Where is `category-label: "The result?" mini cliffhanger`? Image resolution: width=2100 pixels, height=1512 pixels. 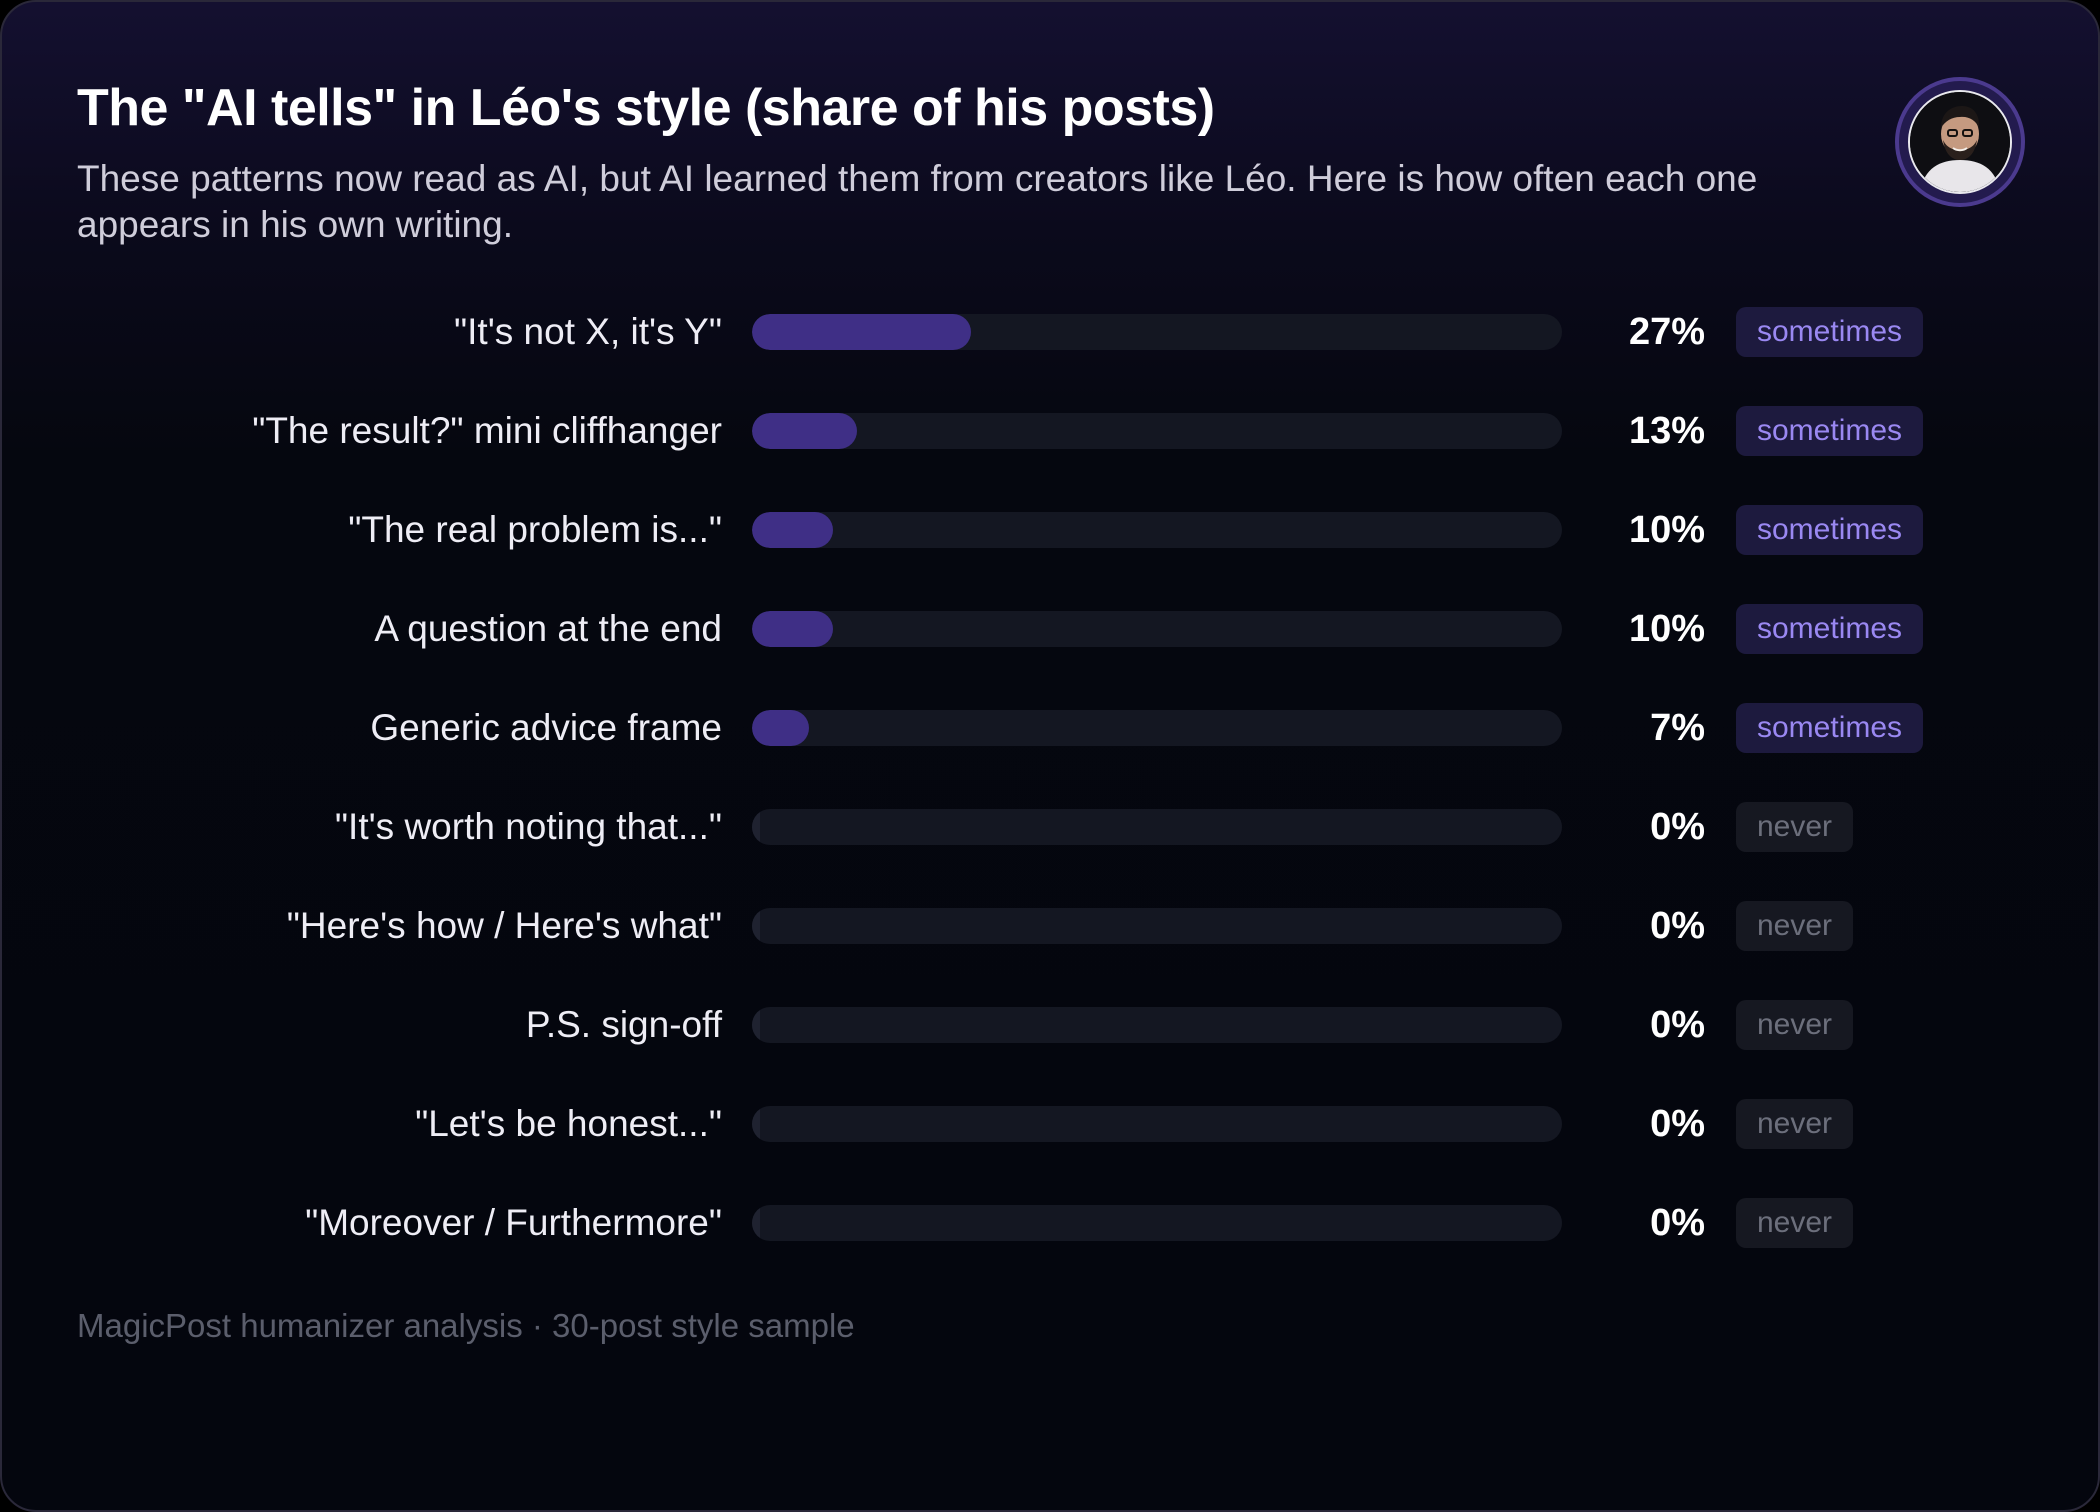 category-label: "The result?" mini cliffhanger is located at coordinates (487, 430).